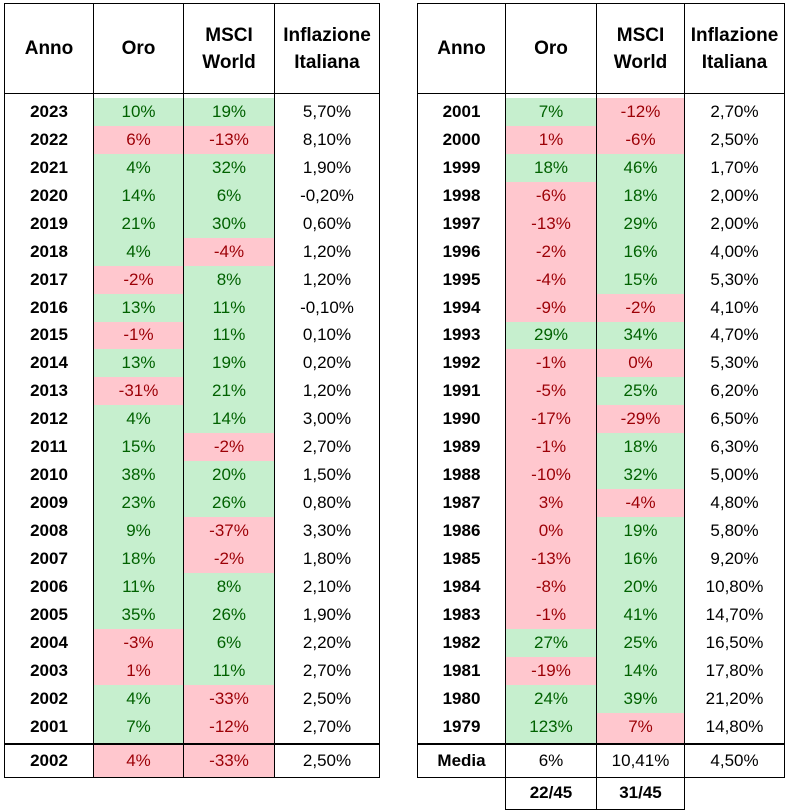 Image resolution: width=792 pixels, height=810 pixels. I want to click on year: 2005, so click(49, 614).